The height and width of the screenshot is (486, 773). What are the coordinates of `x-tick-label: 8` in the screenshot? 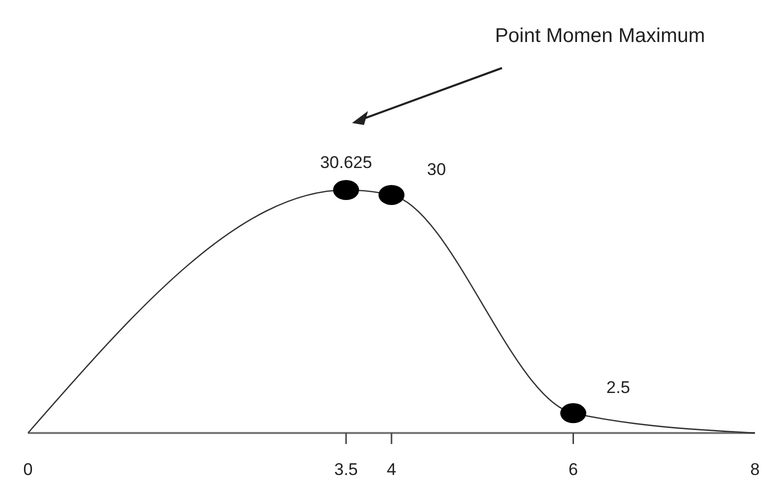 It's located at (755, 469).